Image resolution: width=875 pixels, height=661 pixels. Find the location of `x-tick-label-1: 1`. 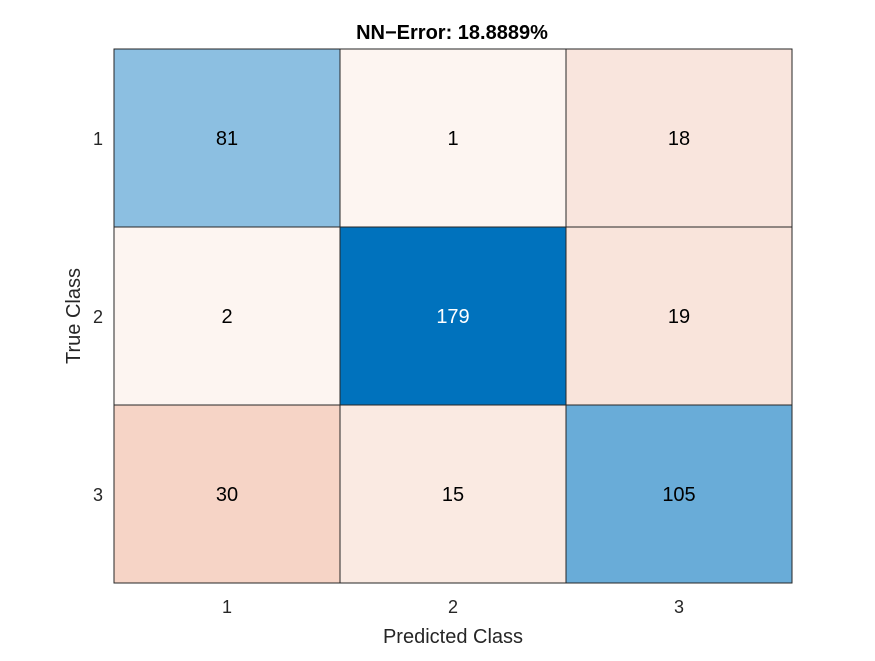

x-tick-label-1: 1 is located at coordinates (227, 607).